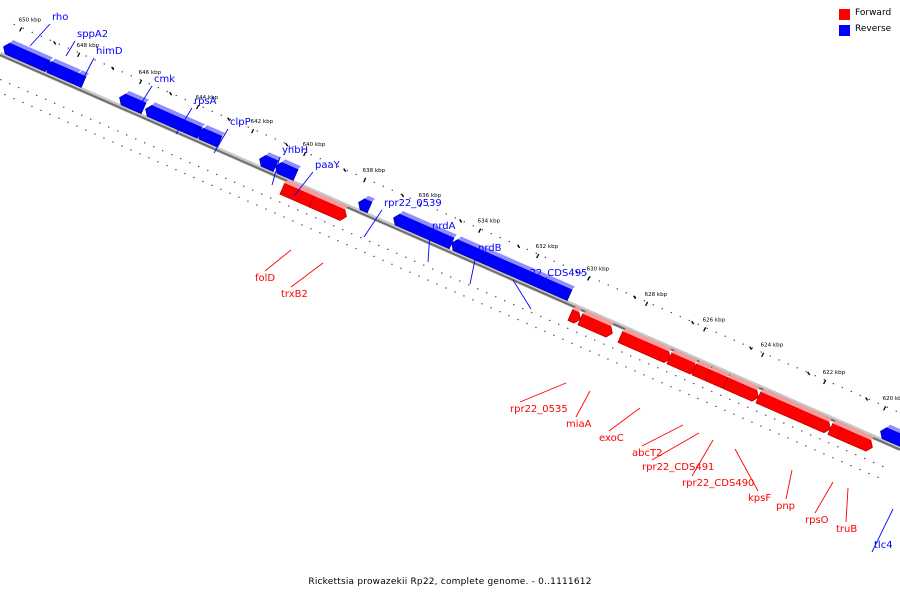  I want to click on gene-body, so click(644, 346).